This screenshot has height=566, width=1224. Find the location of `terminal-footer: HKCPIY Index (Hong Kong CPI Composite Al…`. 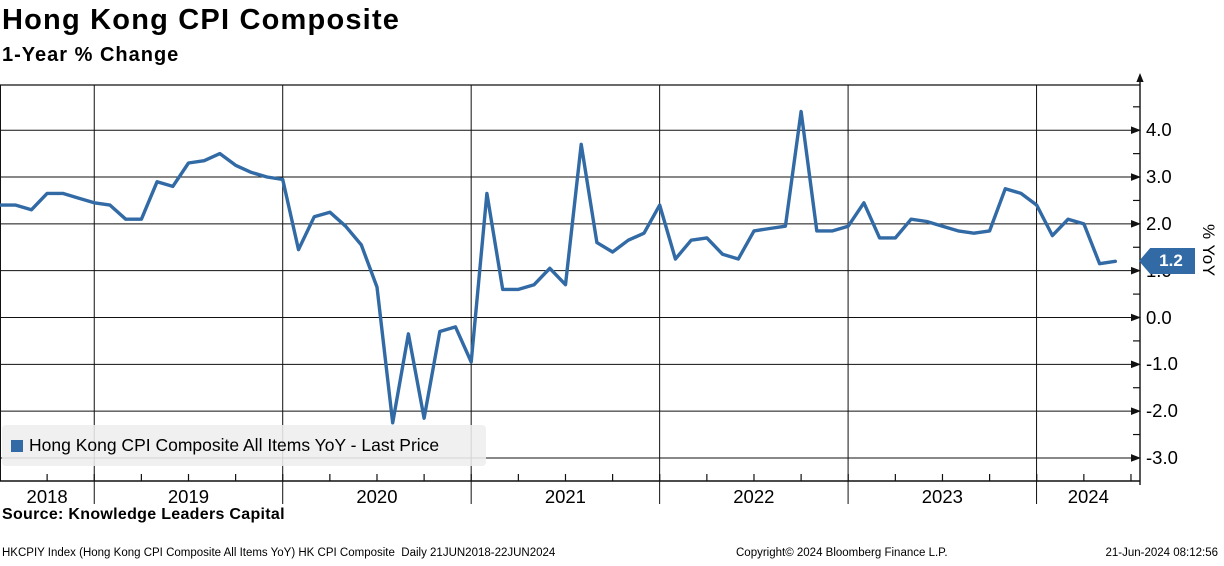

terminal-footer: HKCPIY Index (Hong Kong CPI Composite Al… is located at coordinates (612, 555).